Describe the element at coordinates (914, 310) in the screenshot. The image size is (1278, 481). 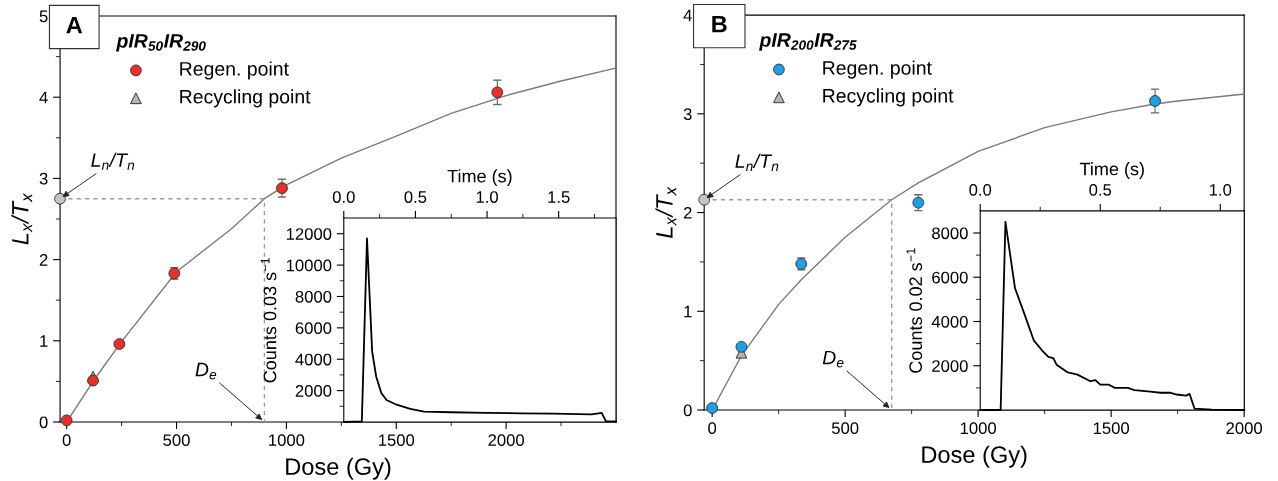
I see `y-axis-title: Counts 0.02 s$^{−1}$` at that location.